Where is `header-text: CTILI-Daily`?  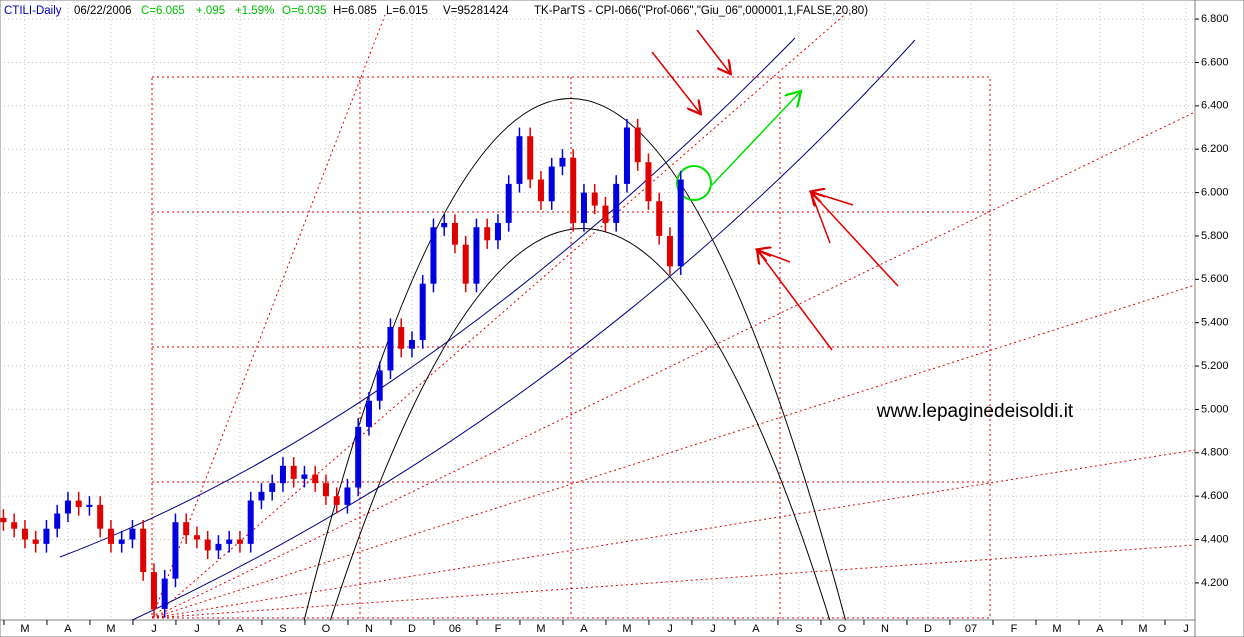 header-text: CTILI-Daily is located at coordinates (33, 11).